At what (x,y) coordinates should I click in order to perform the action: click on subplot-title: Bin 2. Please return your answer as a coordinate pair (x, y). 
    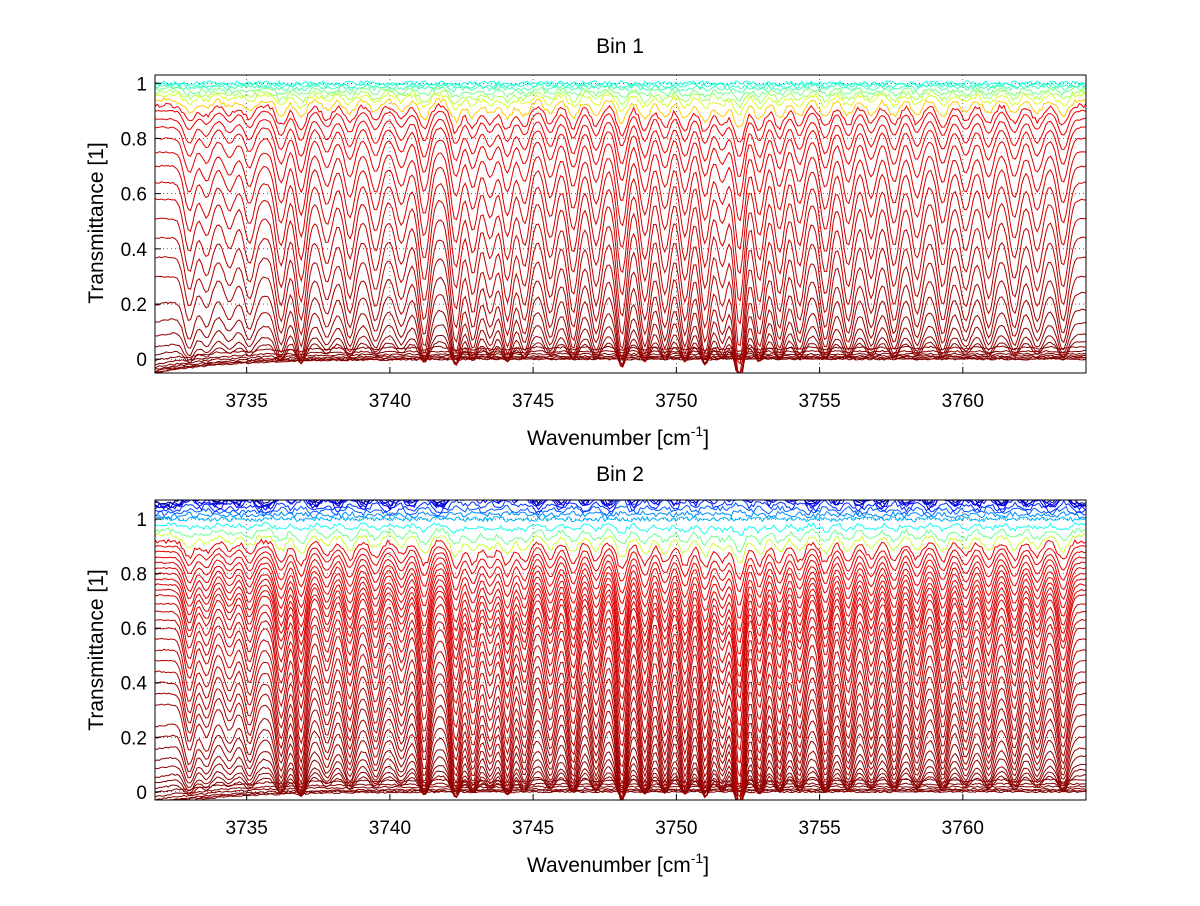
    Looking at the image, I should click on (620, 474).